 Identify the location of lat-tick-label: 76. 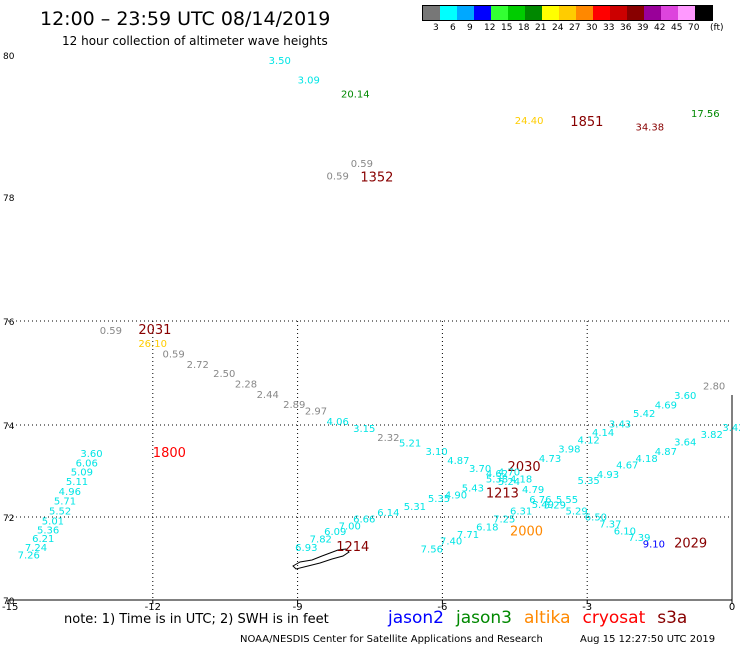
(9, 323).